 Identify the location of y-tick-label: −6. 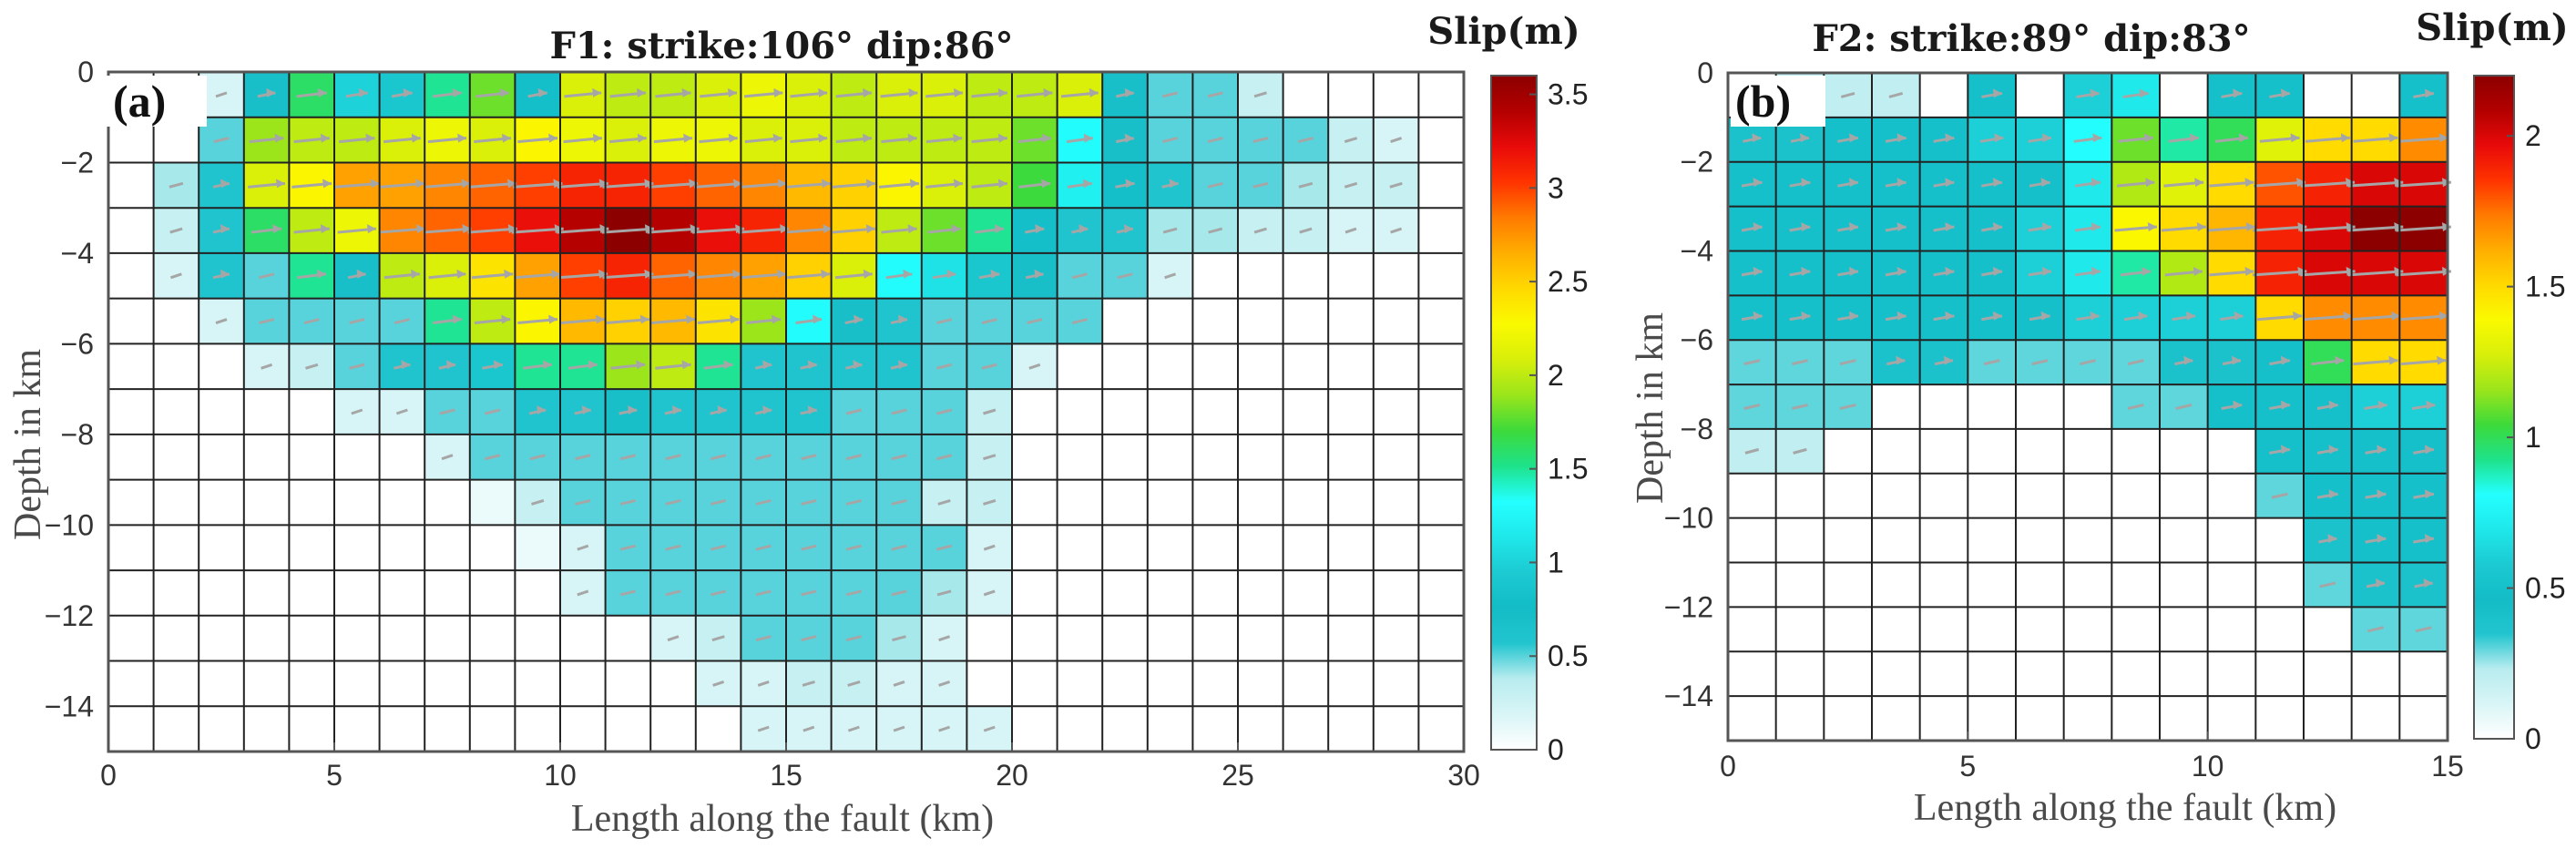
(1697, 339).